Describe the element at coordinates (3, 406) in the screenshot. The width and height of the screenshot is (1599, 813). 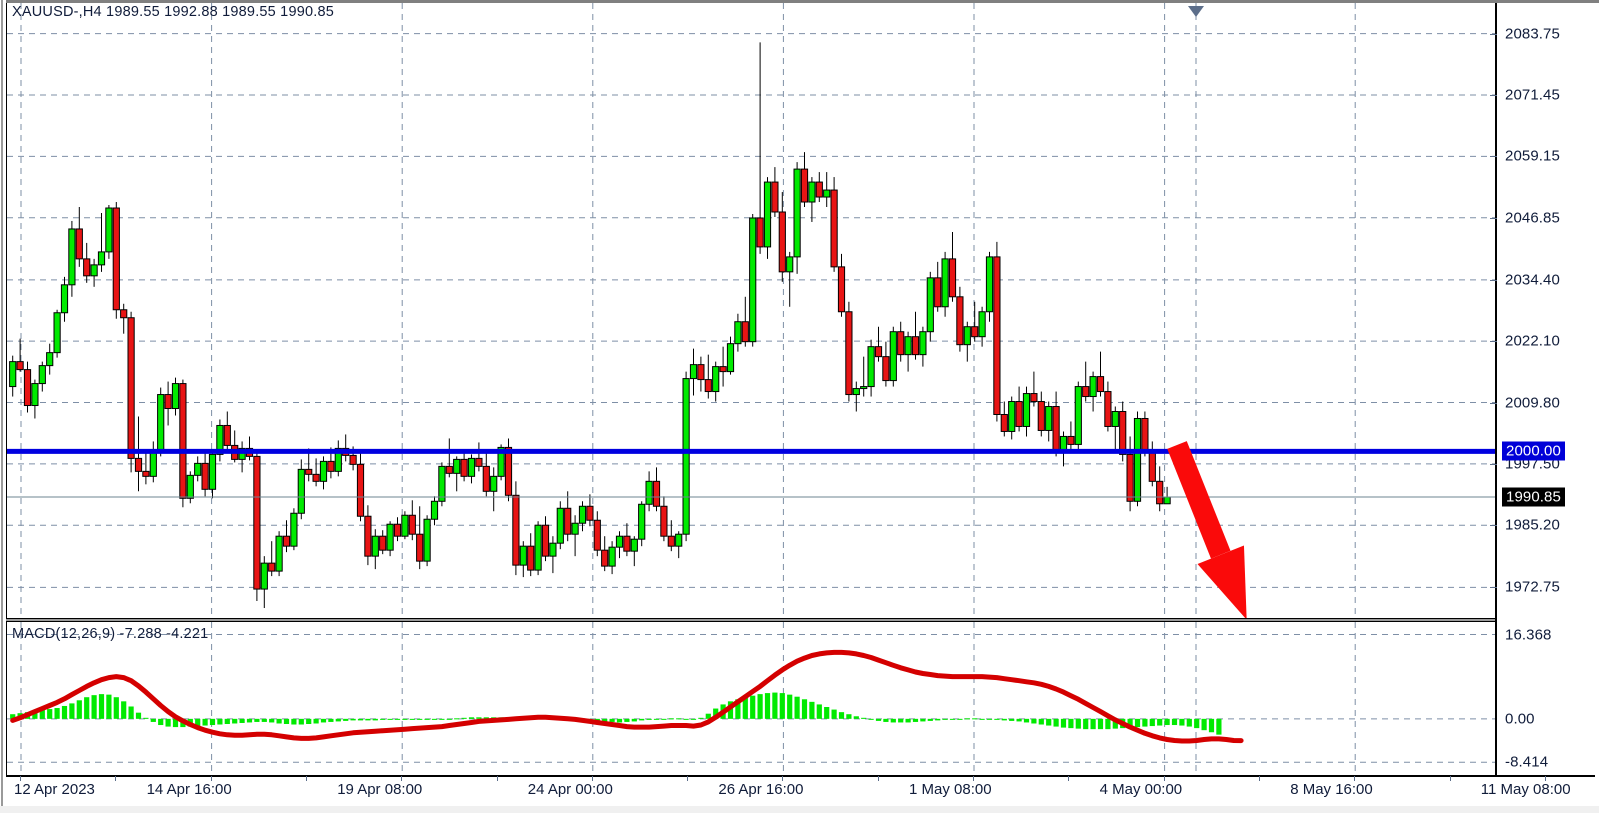
I see `window-left-border` at that location.